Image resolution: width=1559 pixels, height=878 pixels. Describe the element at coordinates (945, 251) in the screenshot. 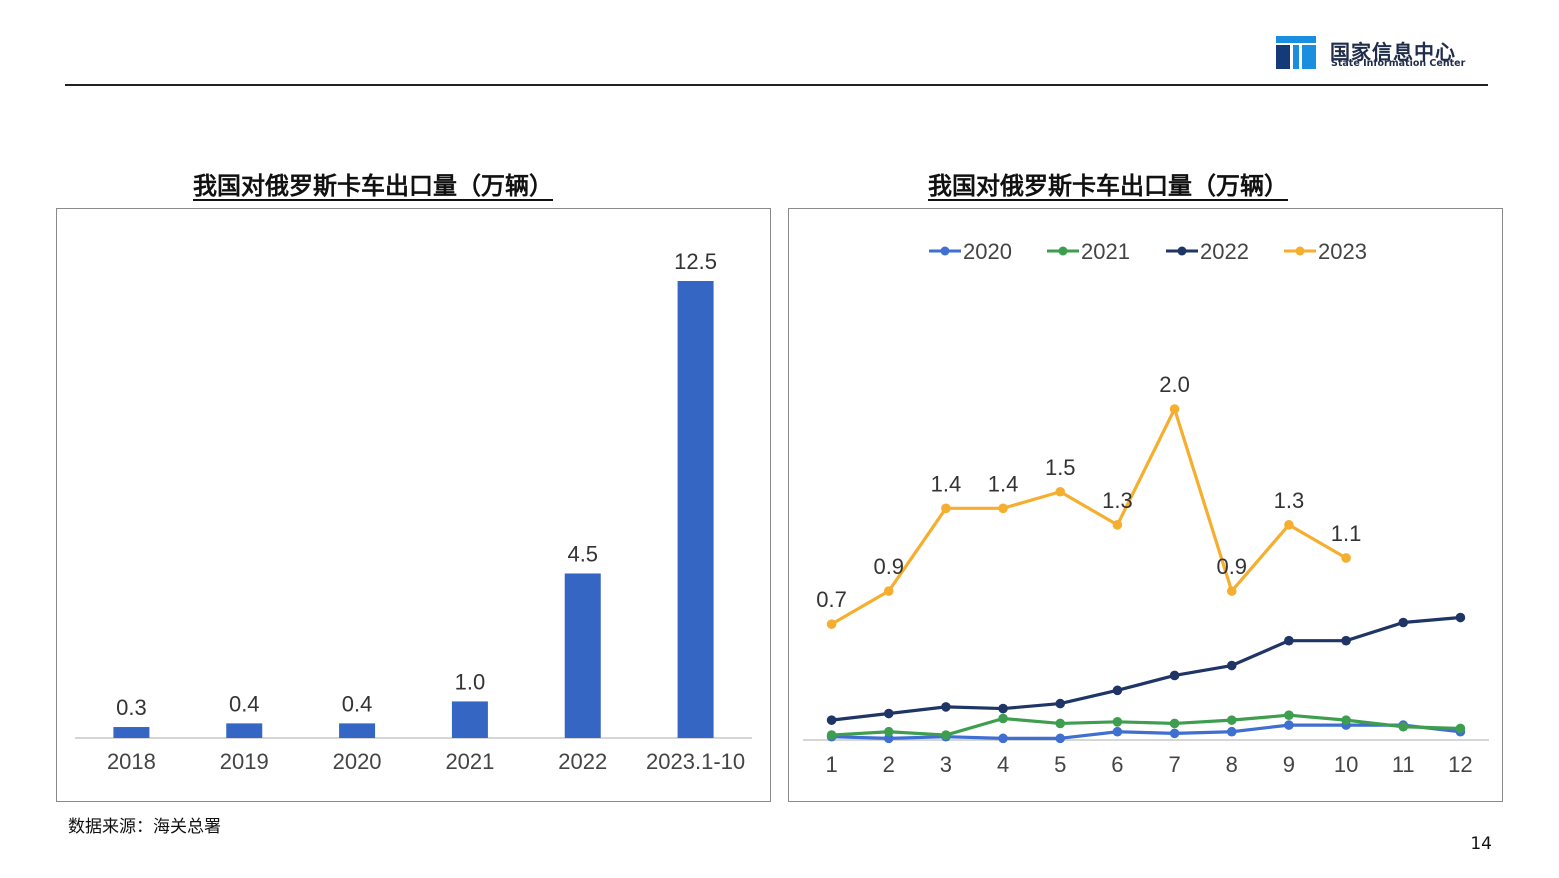

I see `legend-marker-2020` at that location.